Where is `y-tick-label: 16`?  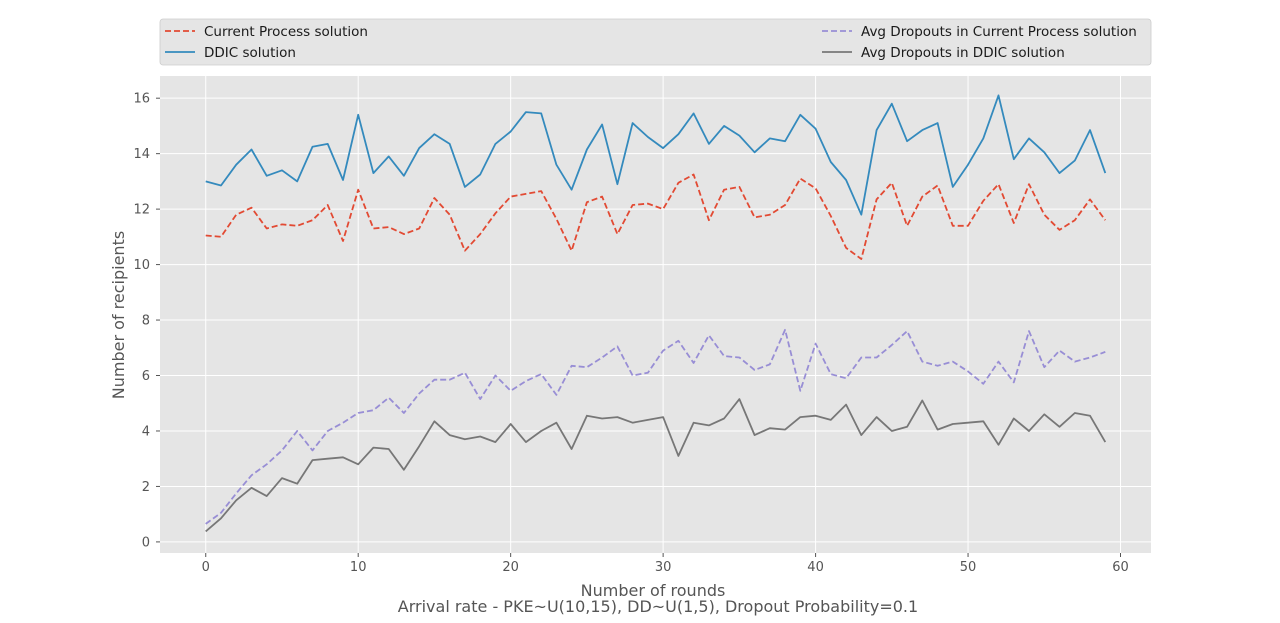
y-tick-label: 16 is located at coordinates (141, 99).